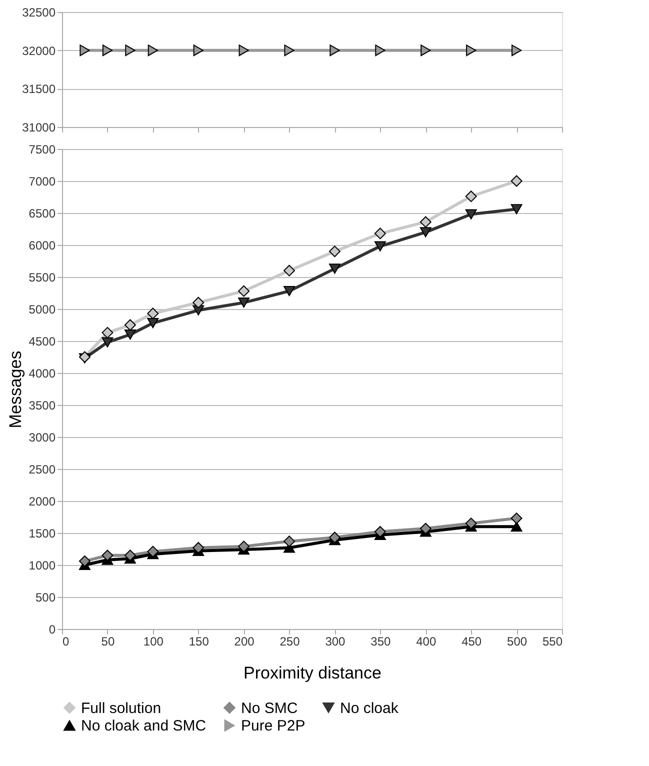 The image size is (649, 766). Describe the element at coordinates (121, 708) in the screenshot. I see `legend-label: Full solution` at that location.